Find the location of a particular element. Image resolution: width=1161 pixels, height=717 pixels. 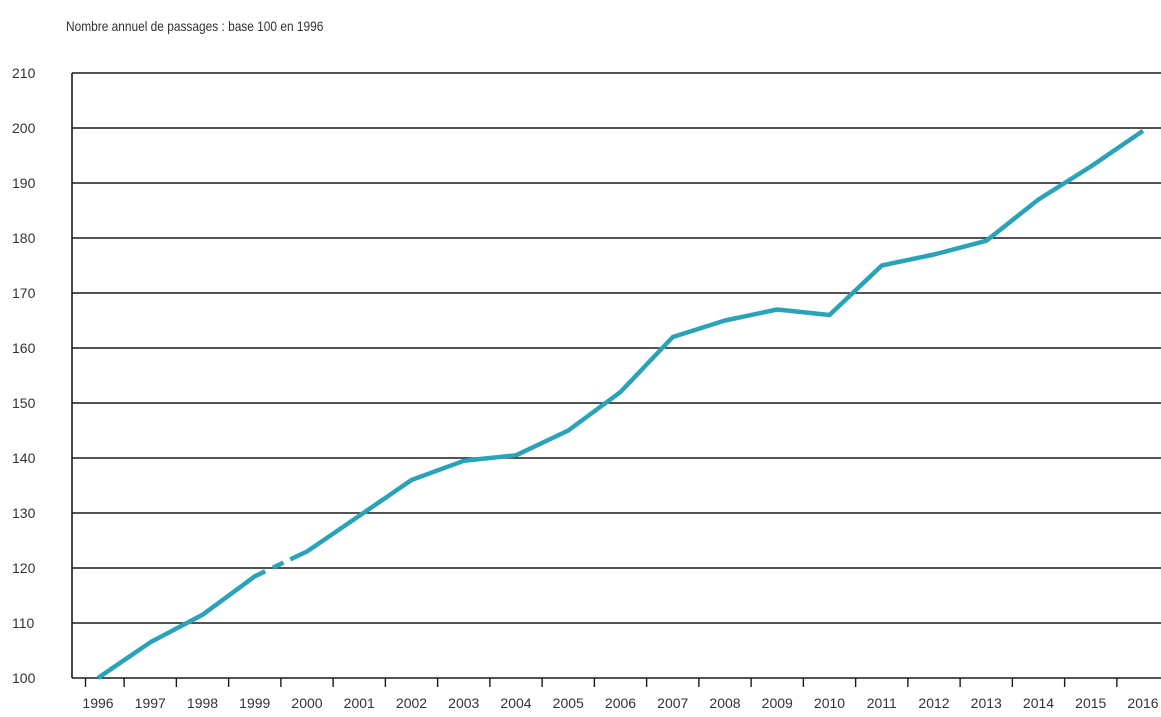

y-axis-ticks: 100 110 120 130 140 150 160 170 180 190 200 210 is located at coordinates (24, 375).